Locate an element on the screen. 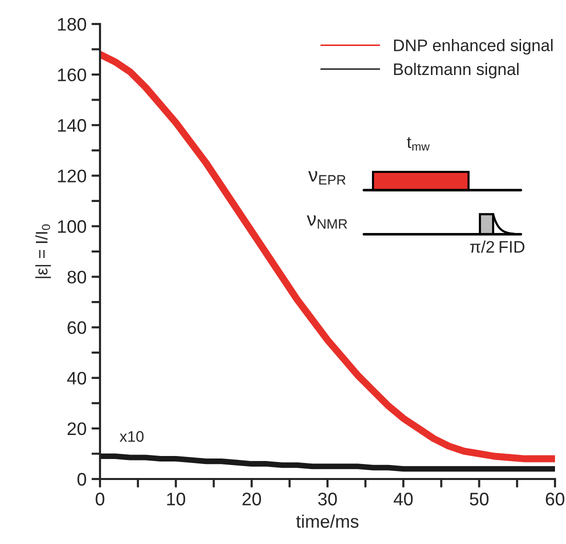  annotation: π/2 is located at coordinates (482, 246).